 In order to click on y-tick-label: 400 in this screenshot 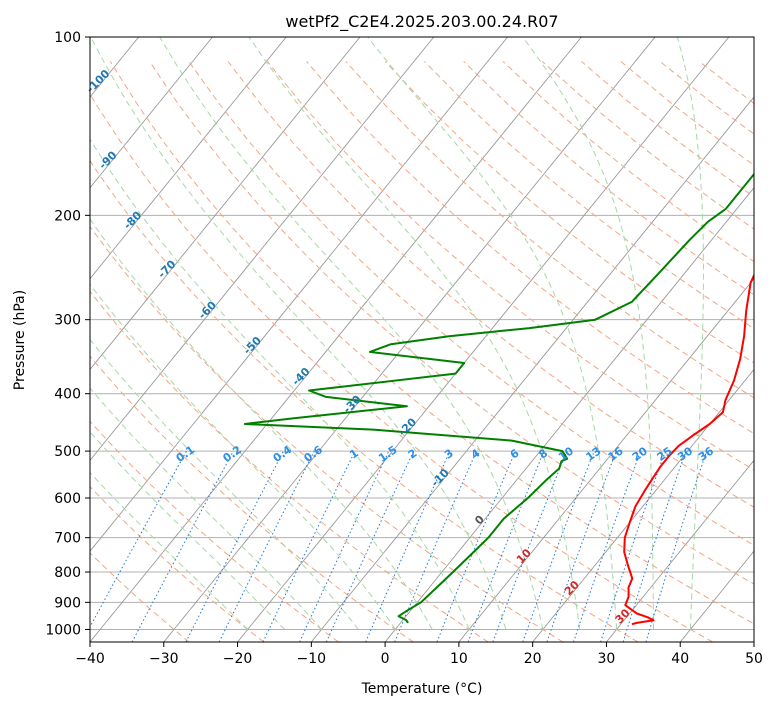, I will do `click(67, 395)`.